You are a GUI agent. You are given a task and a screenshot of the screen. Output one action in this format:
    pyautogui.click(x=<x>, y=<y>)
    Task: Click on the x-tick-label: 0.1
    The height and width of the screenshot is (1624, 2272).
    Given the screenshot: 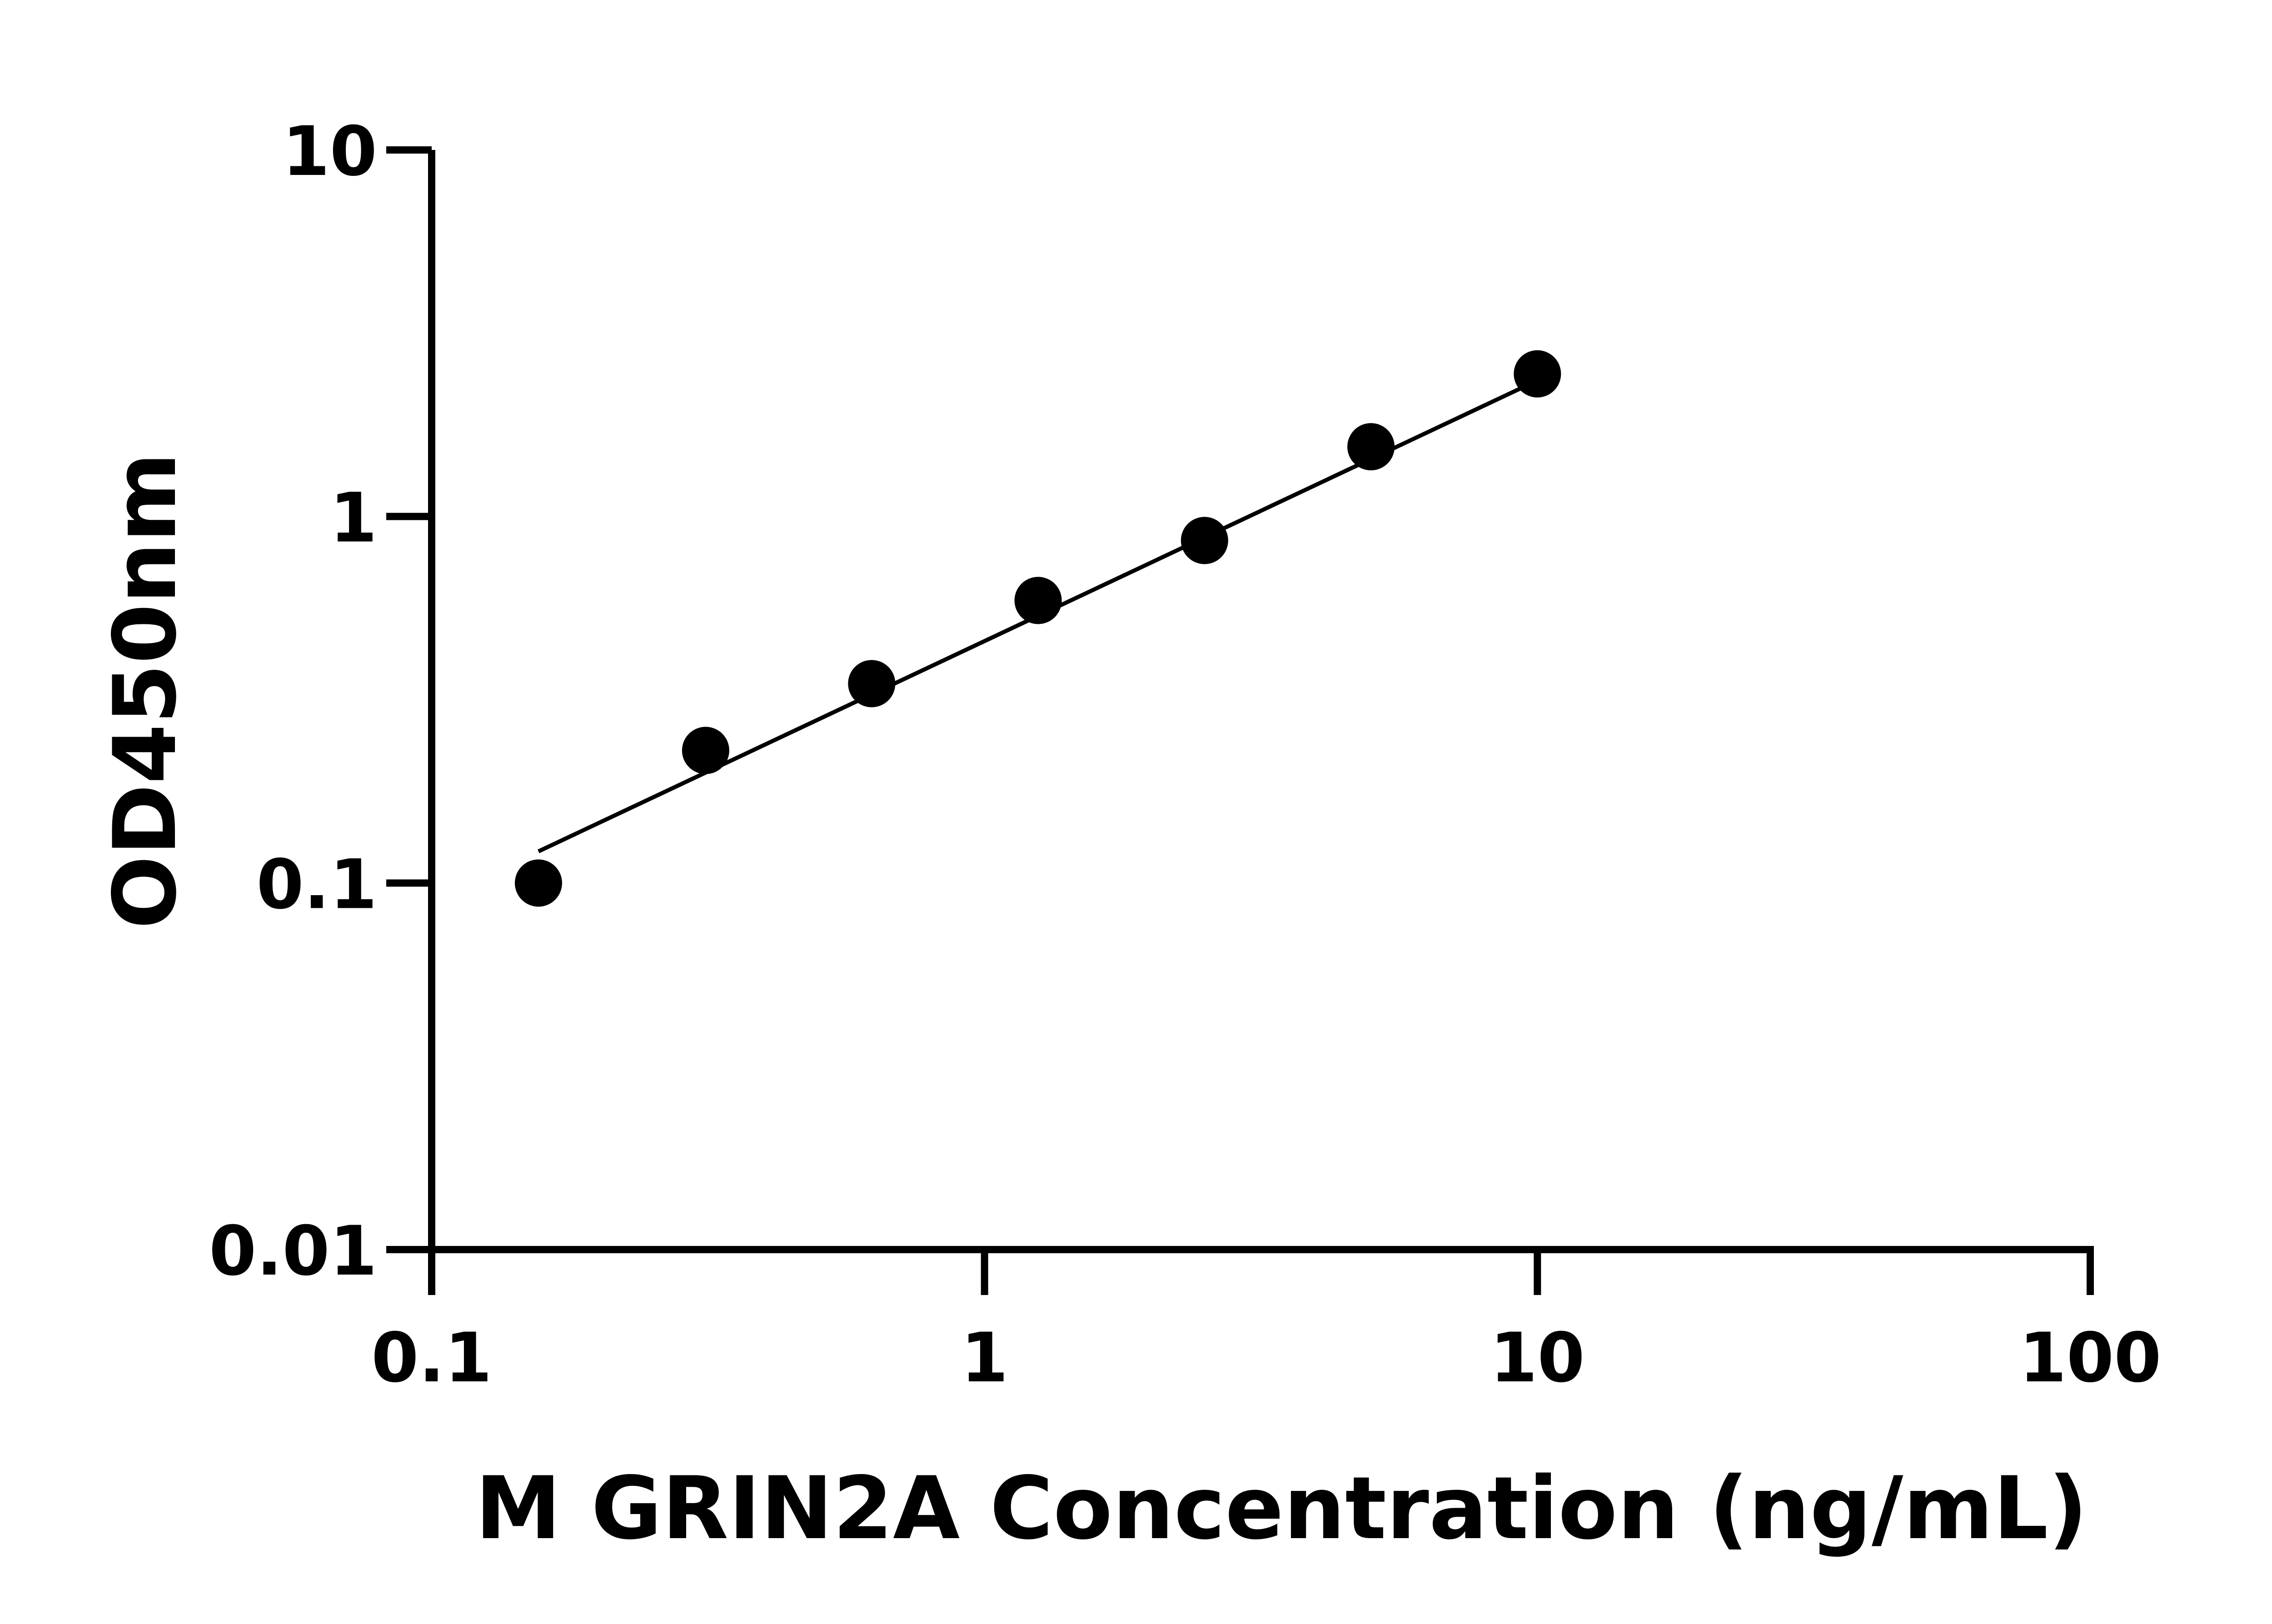 What is the action you would take?
    pyautogui.click(x=431, y=1358)
    